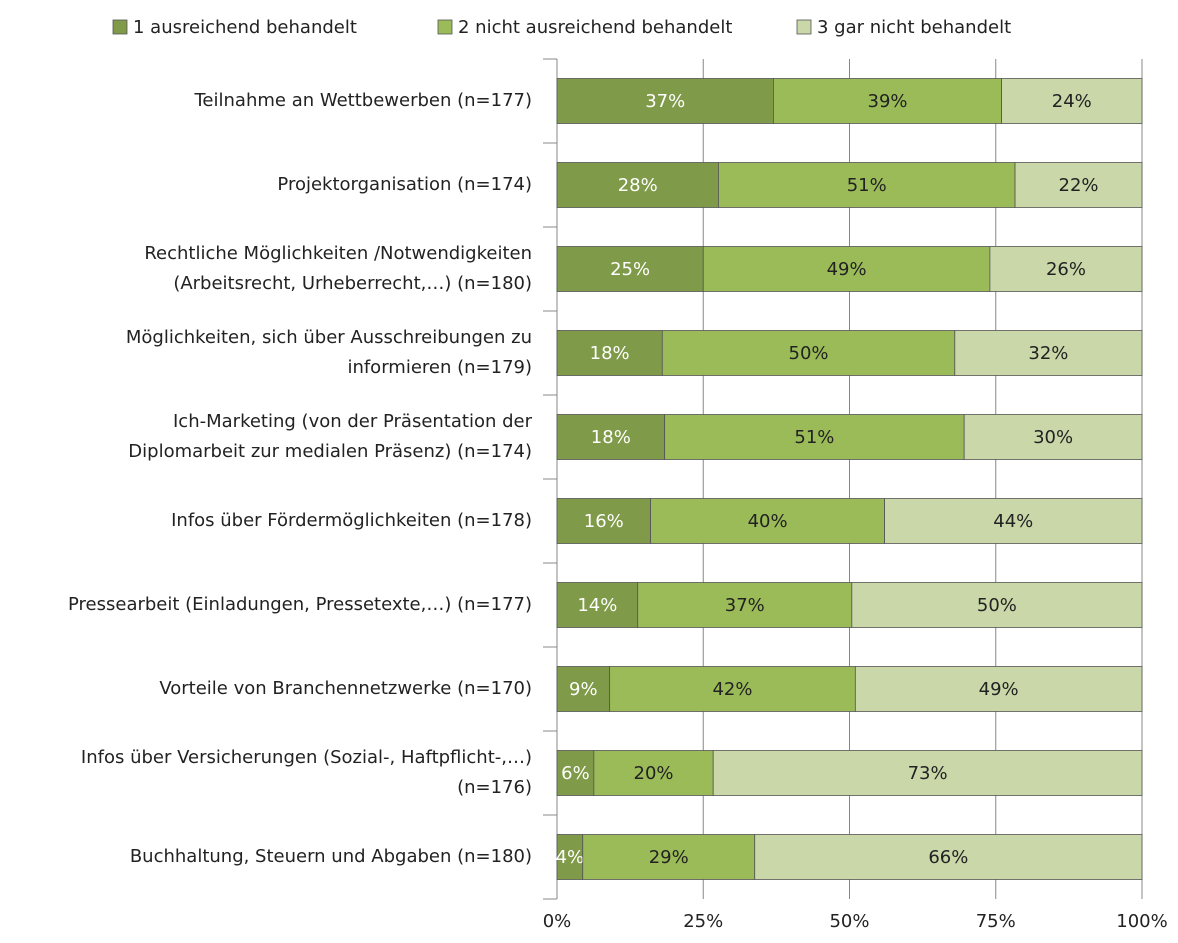  What do you see at coordinates (351, 520) in the screenshot?
I see `y-tick-label: Infos über Fördermöglichkeiten (n=178)` at bounding box center [351, 520].